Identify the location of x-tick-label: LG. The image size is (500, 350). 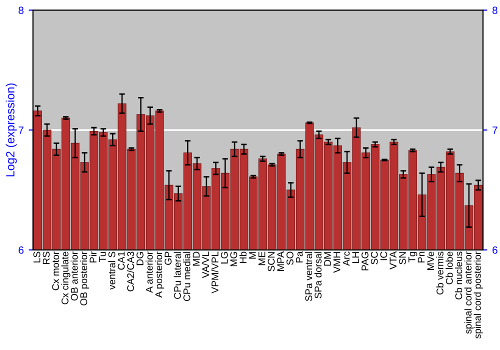
(224, 258).